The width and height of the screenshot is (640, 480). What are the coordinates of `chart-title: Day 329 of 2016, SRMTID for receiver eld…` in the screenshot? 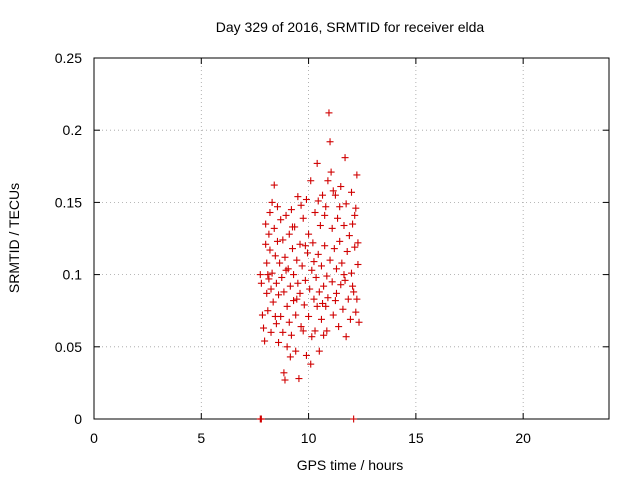 It's located at (350, 27).